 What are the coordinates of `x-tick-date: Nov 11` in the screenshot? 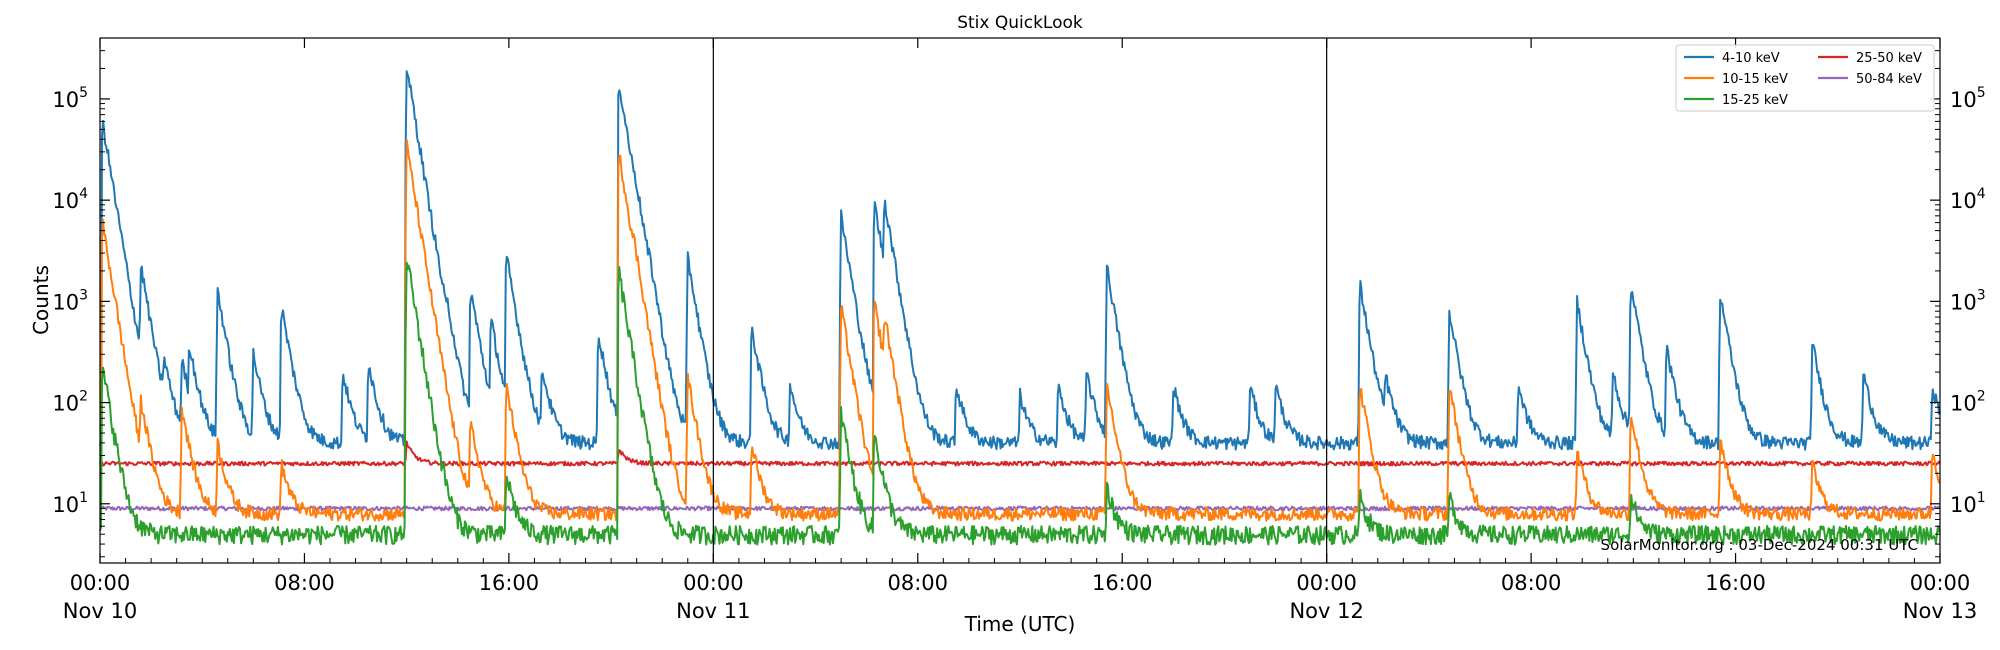 It's located at (713, 611).